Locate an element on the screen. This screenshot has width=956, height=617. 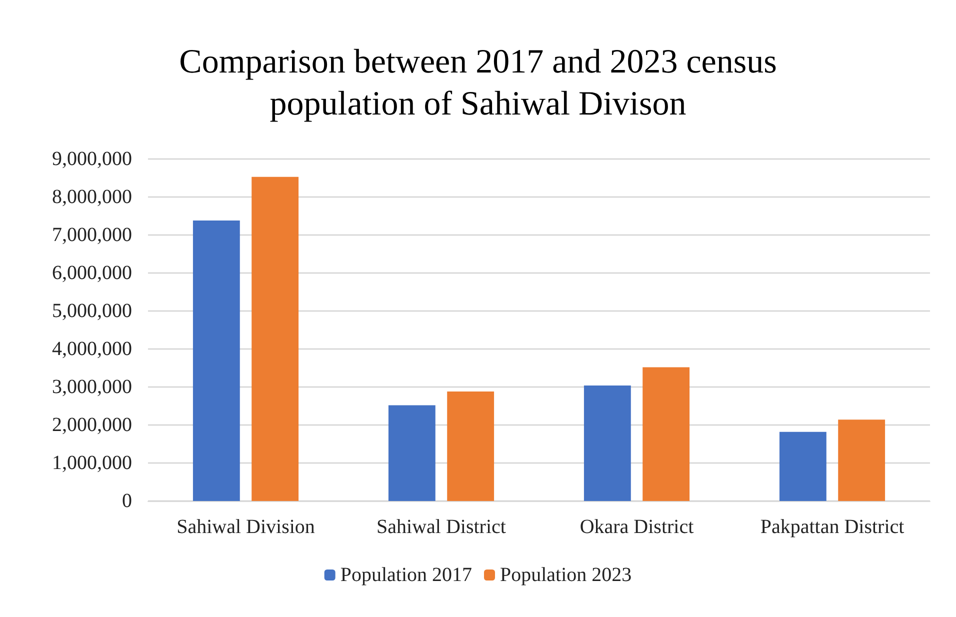
y-tick-label: 2,000,000 is located at coordinates (92, 425).